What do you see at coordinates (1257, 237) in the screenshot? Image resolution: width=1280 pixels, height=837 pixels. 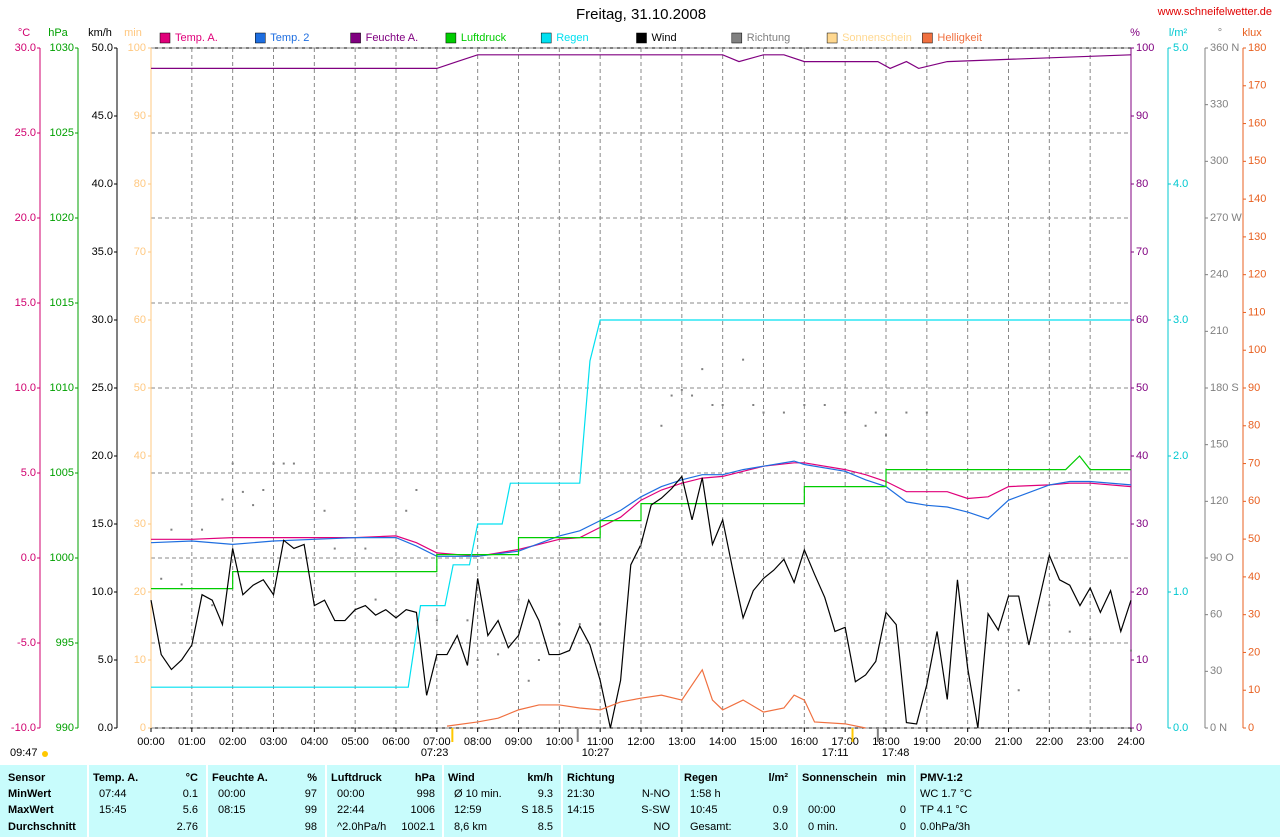 I see `y-tick-label: 130` at bounding box center [1257, 237].